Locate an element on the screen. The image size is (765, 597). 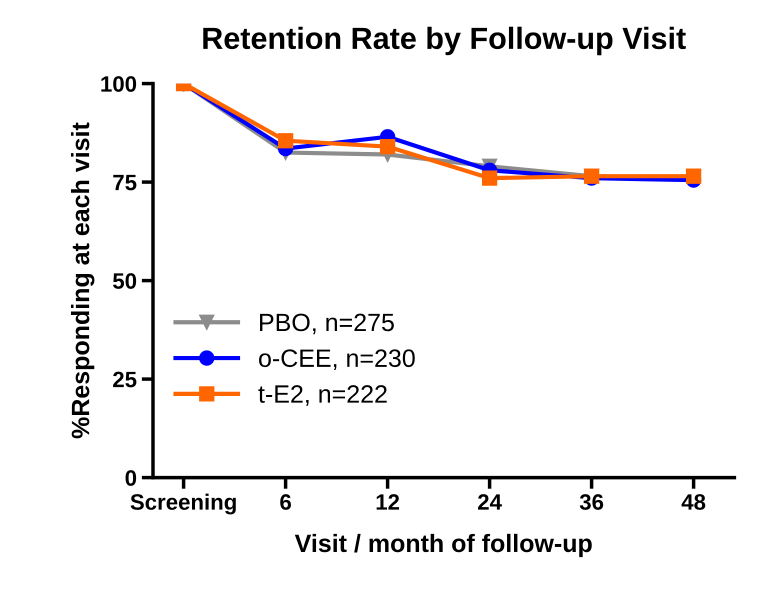
legend-label: o-CEE, n=230 is located at coordinates (337, 359).